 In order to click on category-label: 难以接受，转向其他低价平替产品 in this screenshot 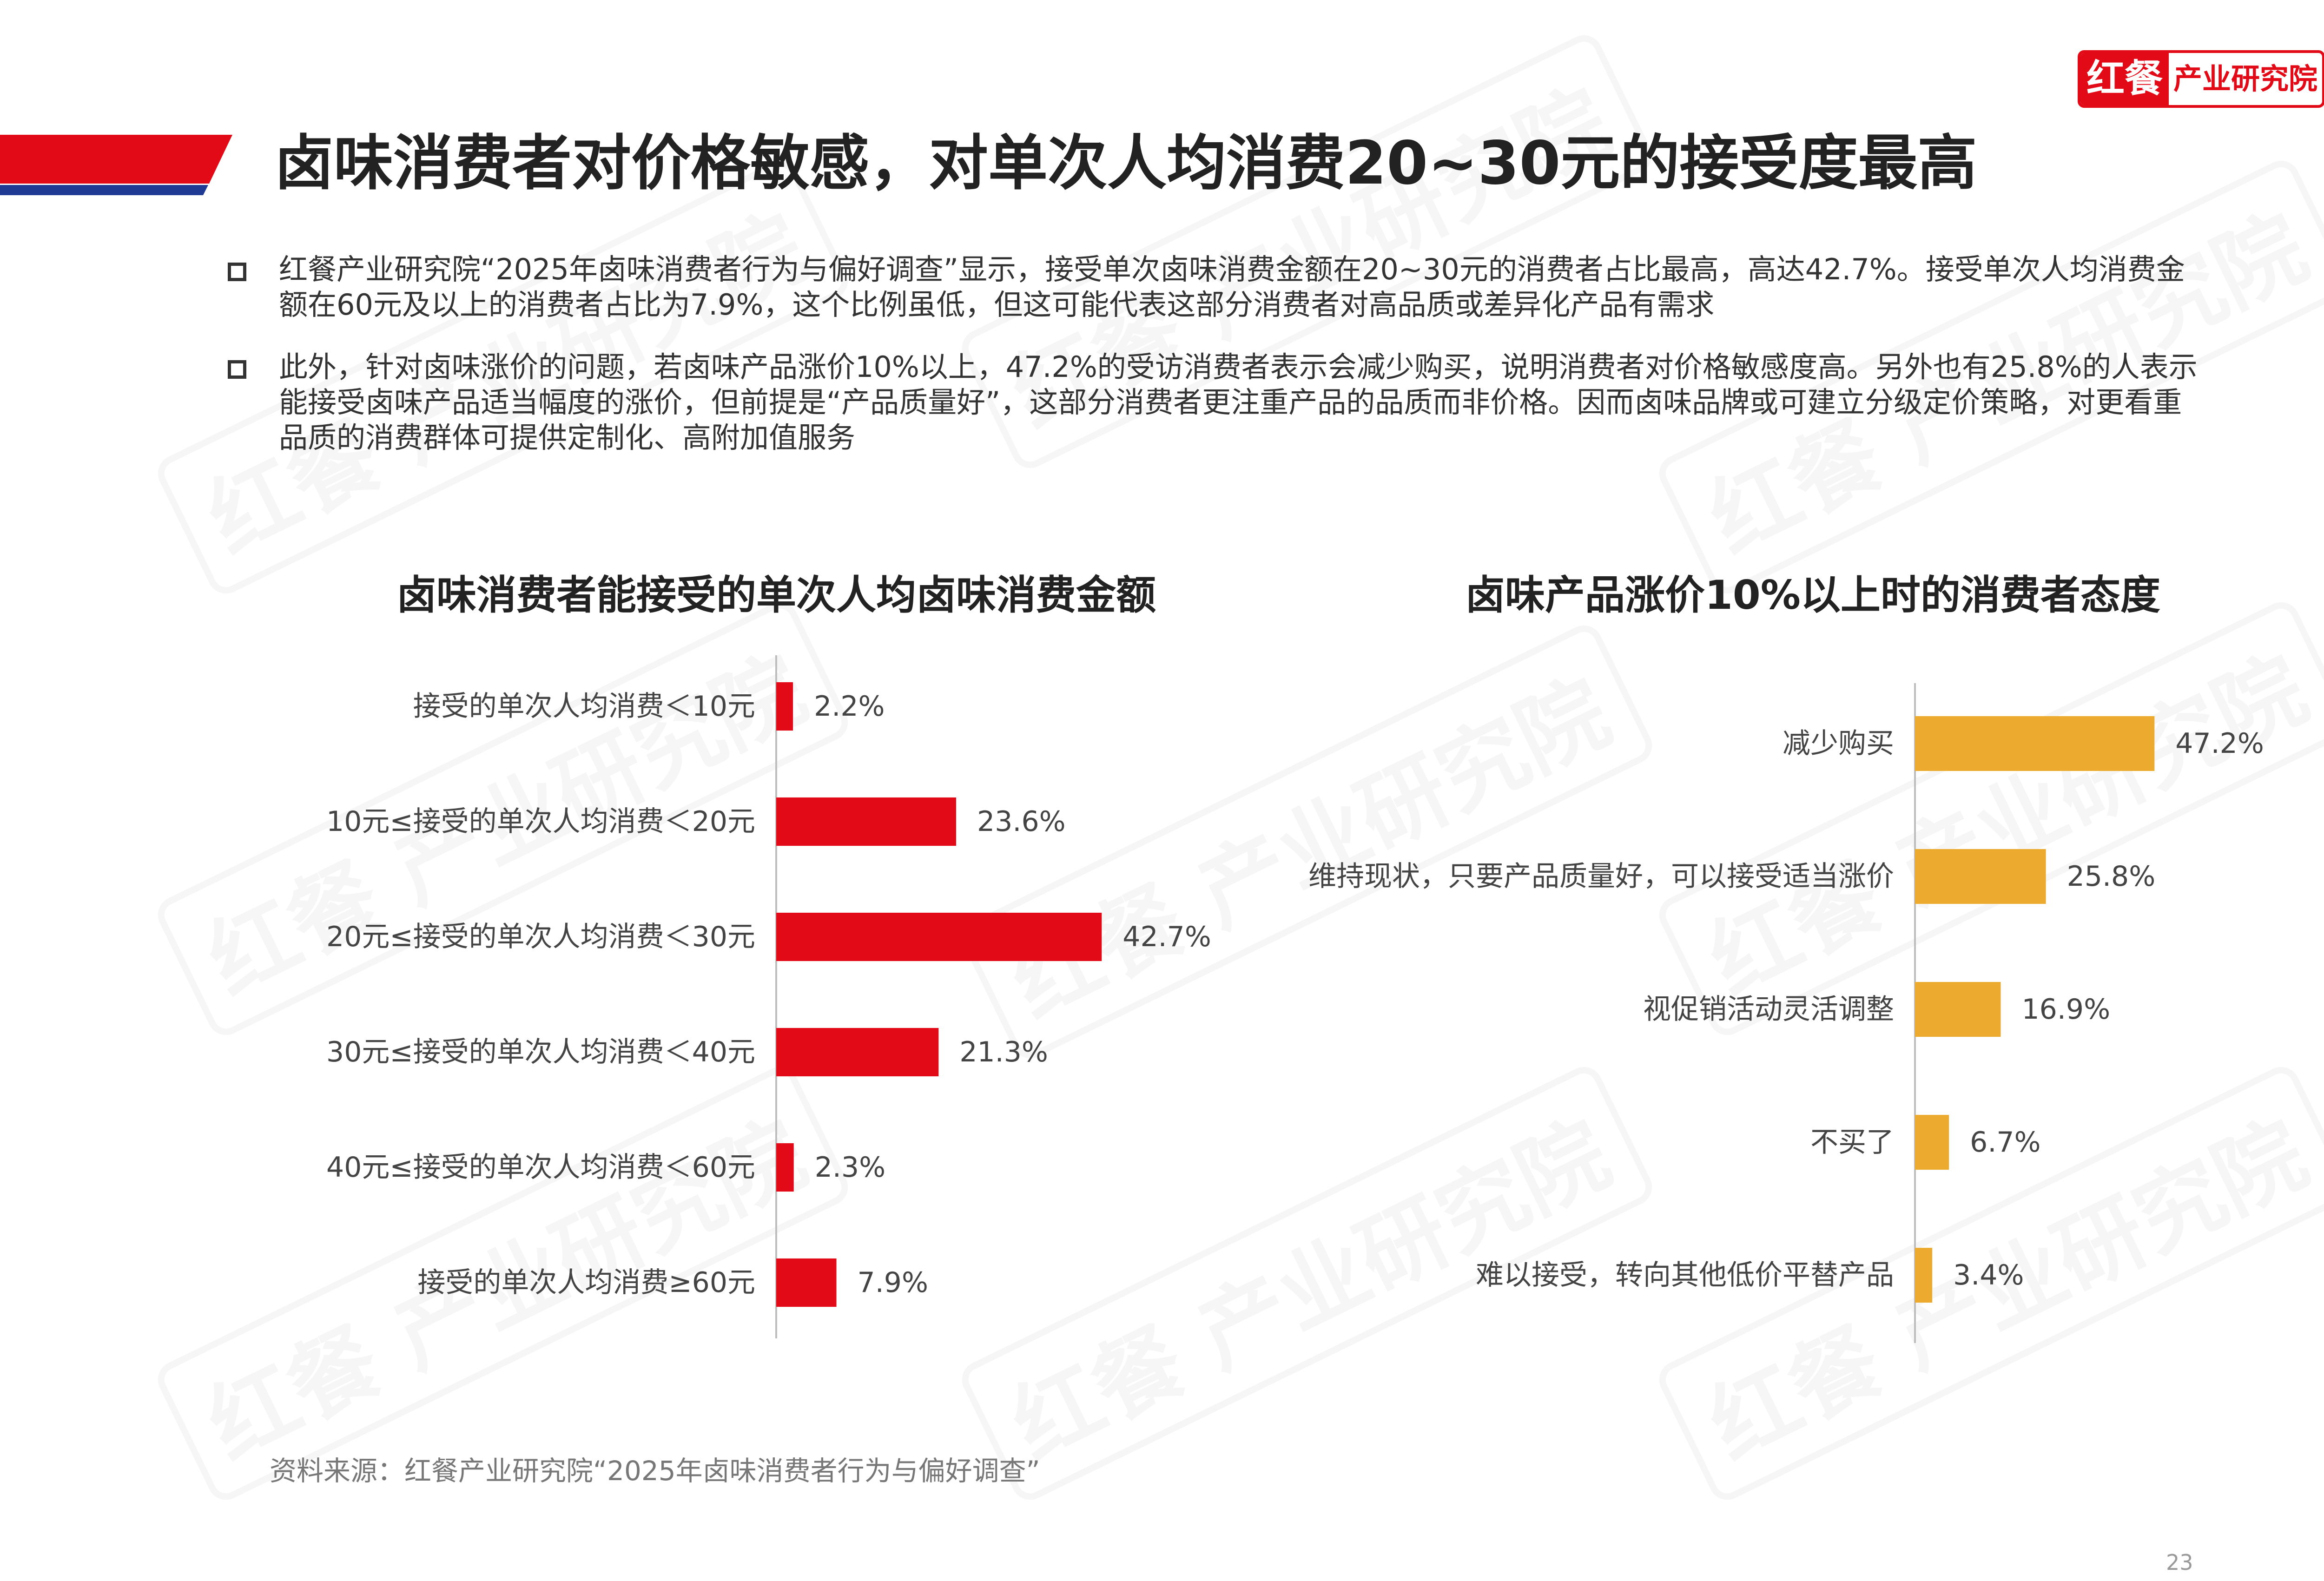, I will do `click(1685, 1275)`.